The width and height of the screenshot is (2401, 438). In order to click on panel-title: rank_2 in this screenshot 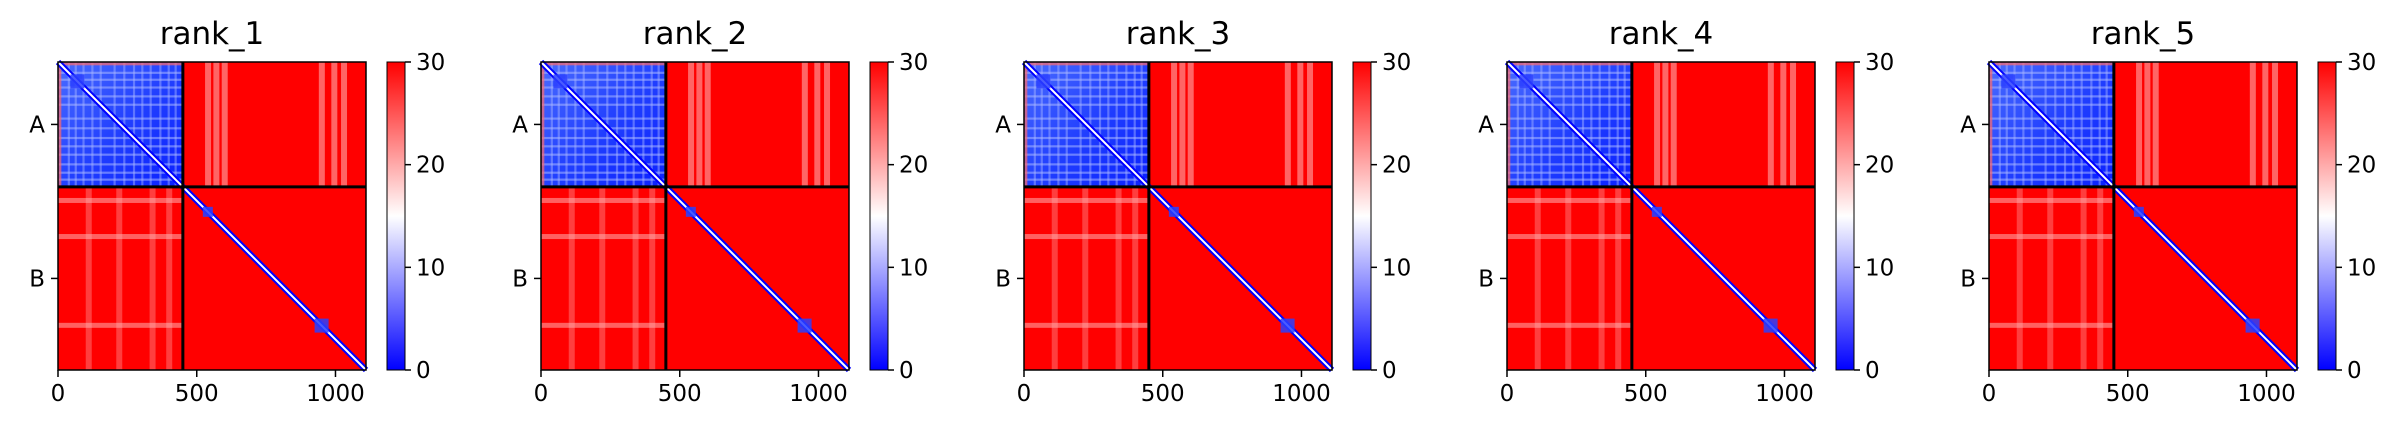, I will do `click(695, 34)`.